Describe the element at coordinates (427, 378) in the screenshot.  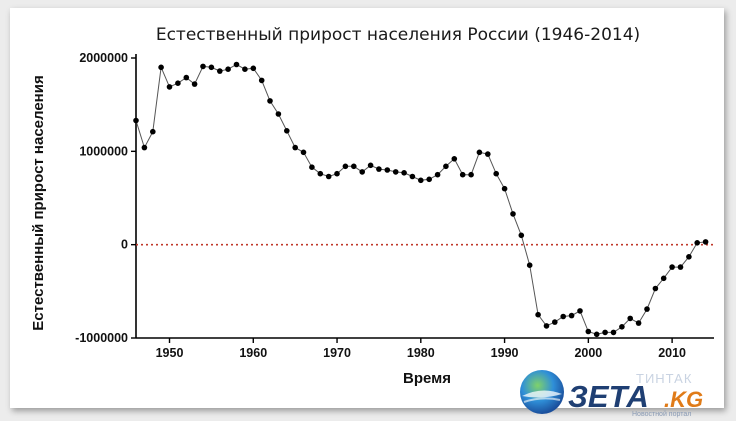
I see `x-axis-label: Время` at that location.